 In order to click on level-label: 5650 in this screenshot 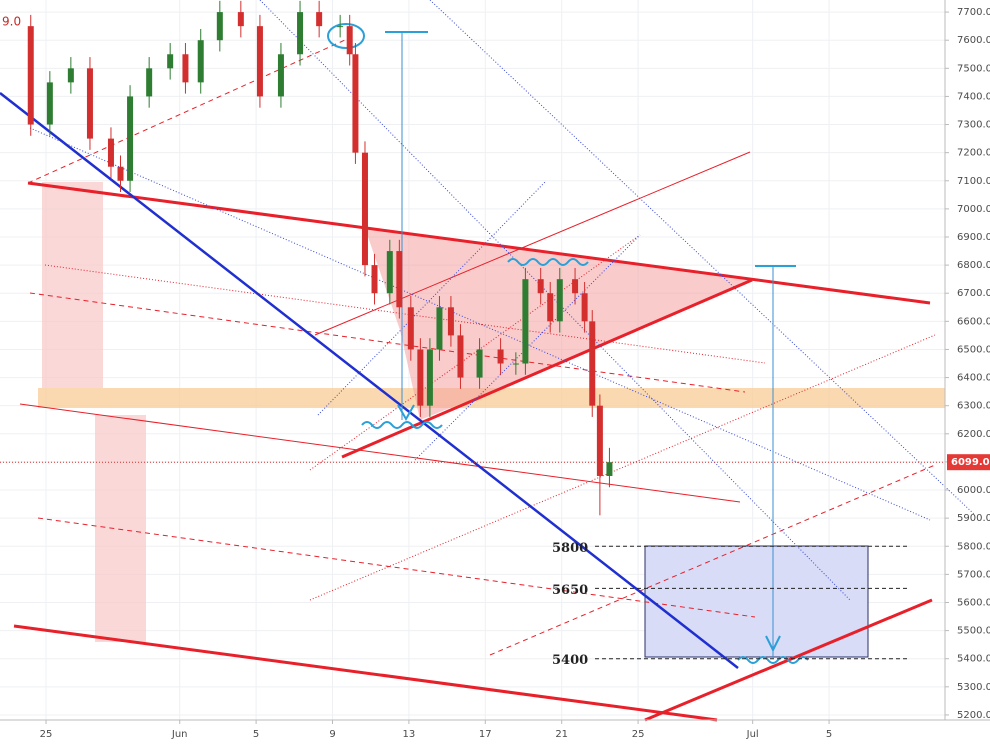, I will do `click(570, 590)`.